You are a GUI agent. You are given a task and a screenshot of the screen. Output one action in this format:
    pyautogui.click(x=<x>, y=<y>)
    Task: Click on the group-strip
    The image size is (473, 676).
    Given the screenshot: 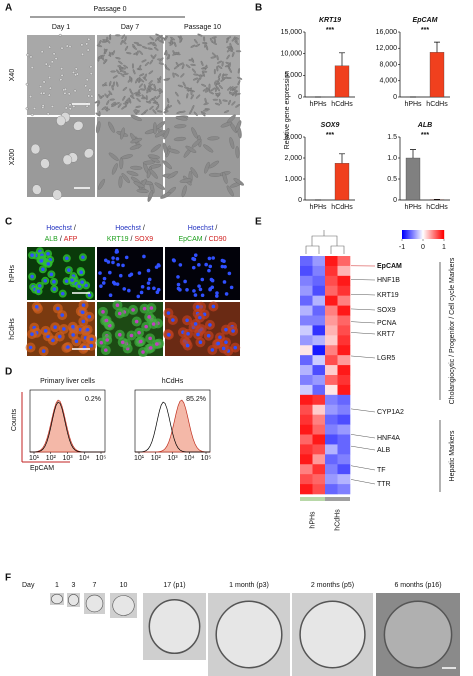 What is the action you would take?
    pyautogui.click(x=337, y=499)
    